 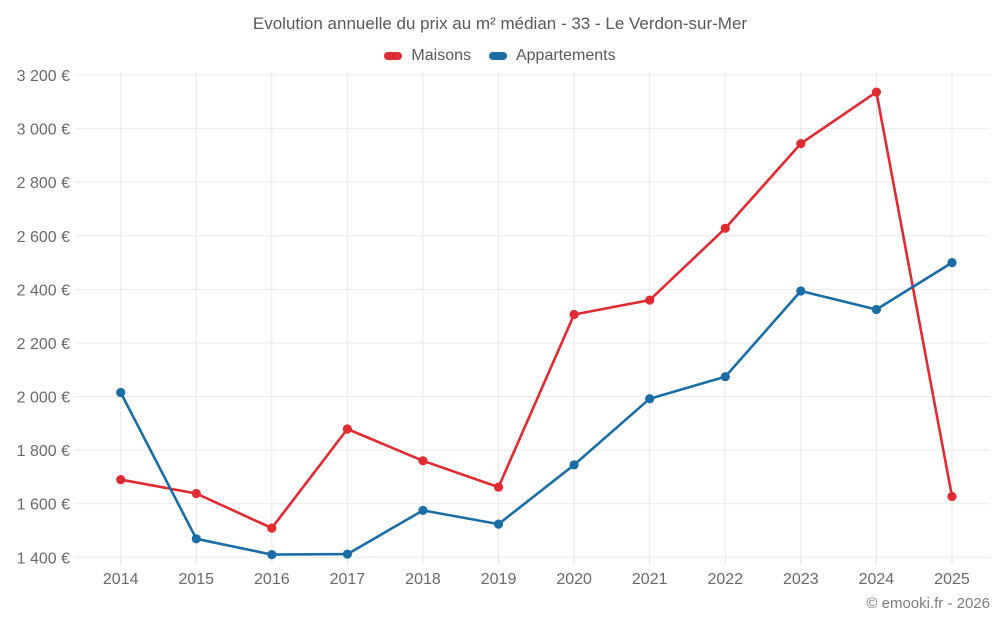 What do you see at coordinates (801, 579) in the screenshot?
I see `x-tick-label: 2023` at bounding box center [801, 579].